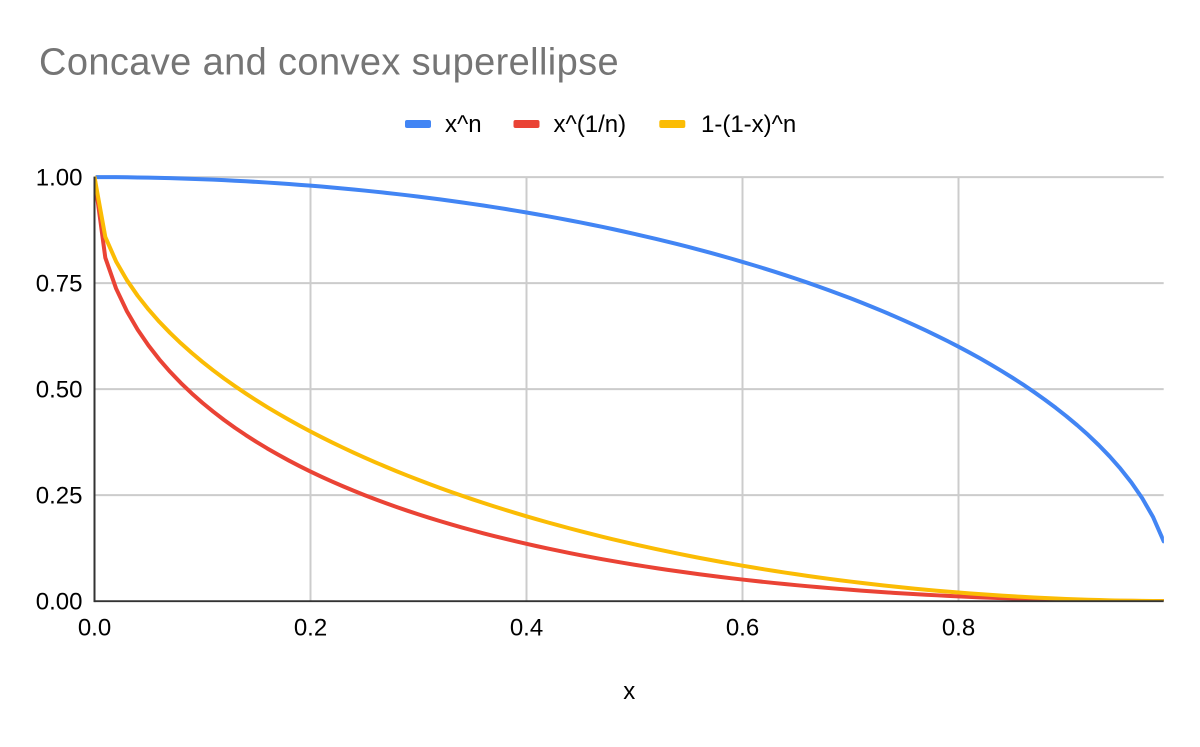 This screenshot has width=1200, height=747. What do you see at coordinates (463, 124) in the screenshot?
I see `svg-text: x^n` at bounding box center [463, 124].